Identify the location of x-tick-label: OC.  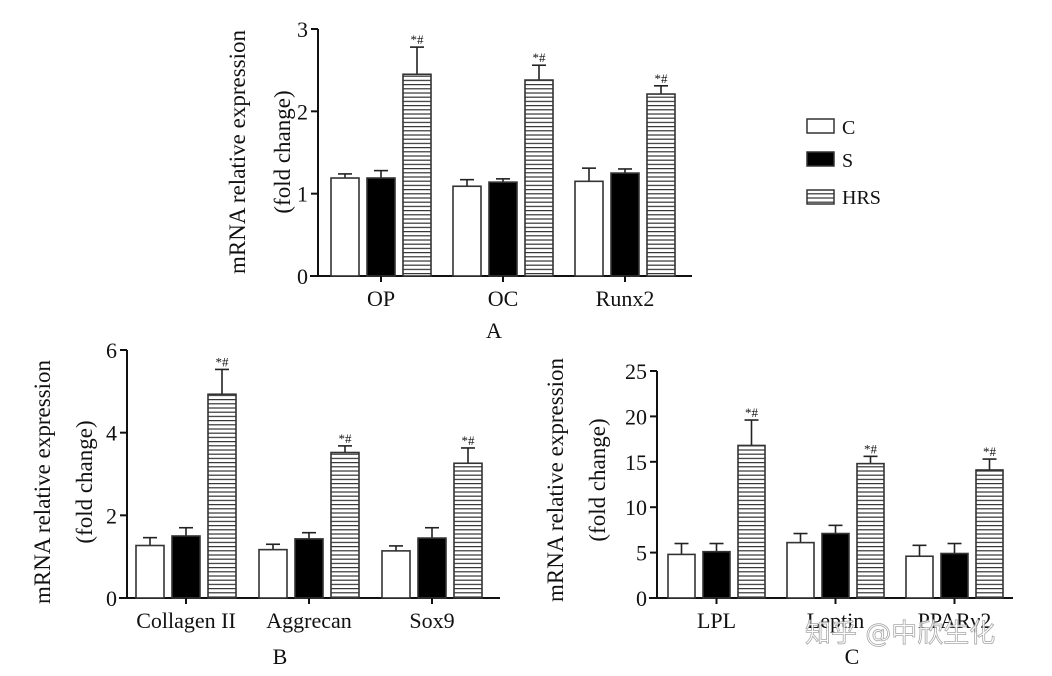
(503, 298).